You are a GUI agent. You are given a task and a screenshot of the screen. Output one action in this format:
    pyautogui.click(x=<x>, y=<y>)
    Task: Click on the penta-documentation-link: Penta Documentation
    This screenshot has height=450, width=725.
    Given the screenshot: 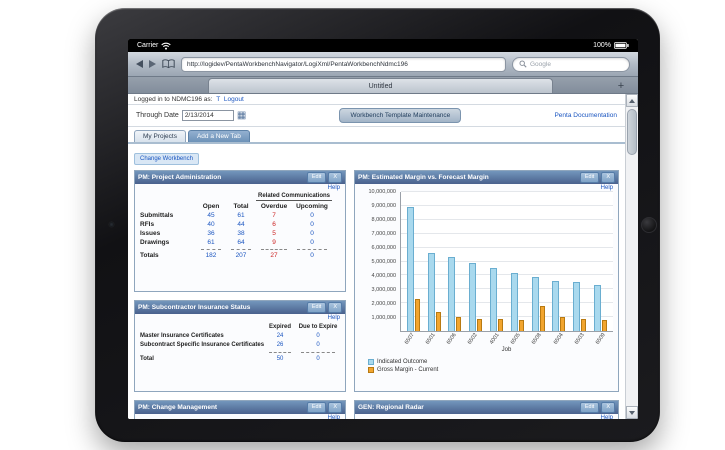 What is the action you would take?
    pyautogui.click(x=585, y=115)
    